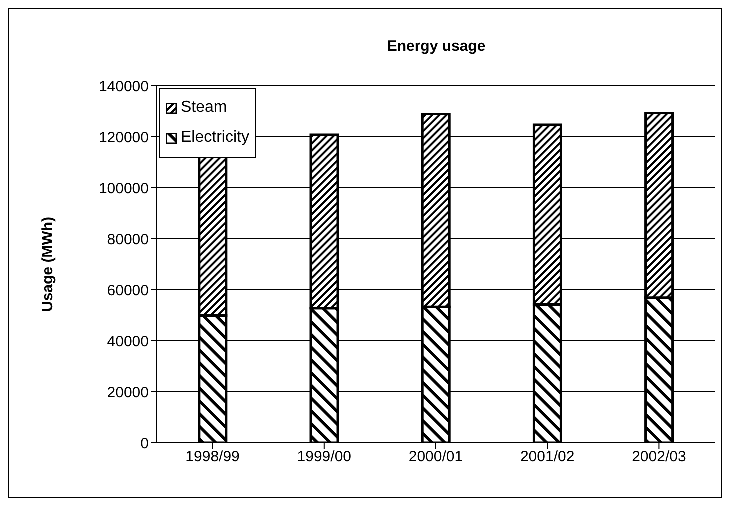 This screenshot has height=506, width=730. What do you see at coordinates (128, 341) in the screenshot?
I see `y-tick-label: 40000` at bounding box center [128, 341].